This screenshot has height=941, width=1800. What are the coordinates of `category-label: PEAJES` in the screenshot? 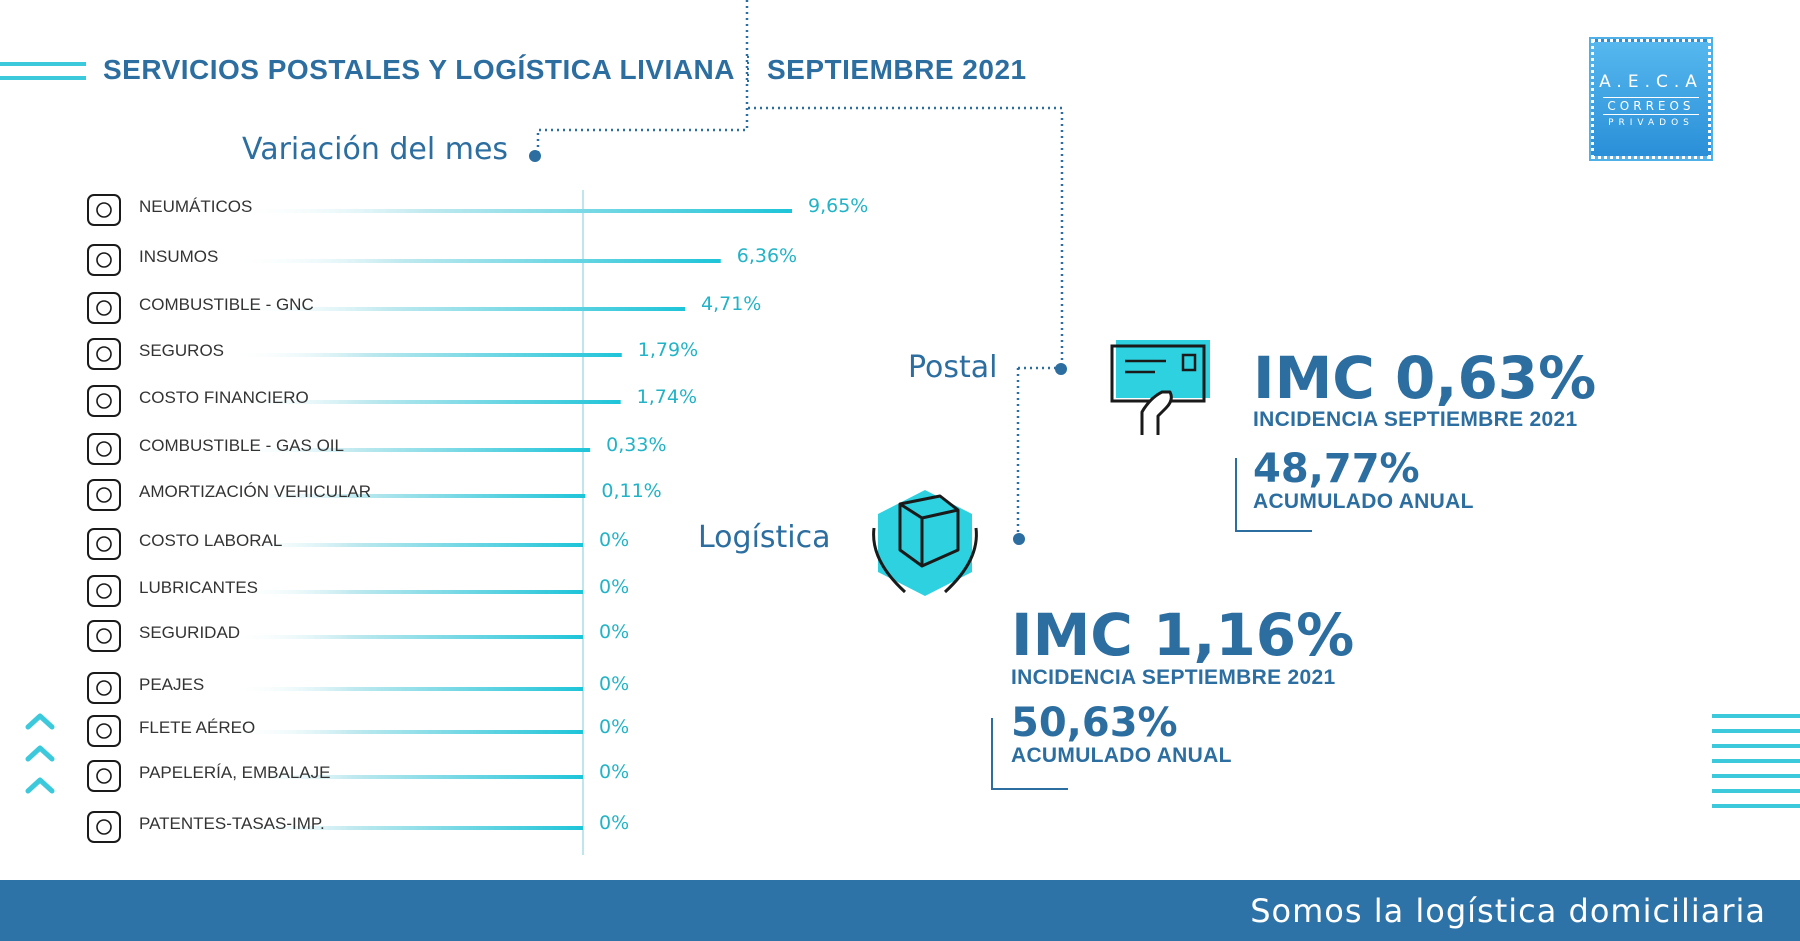 It's located at (172, 684).